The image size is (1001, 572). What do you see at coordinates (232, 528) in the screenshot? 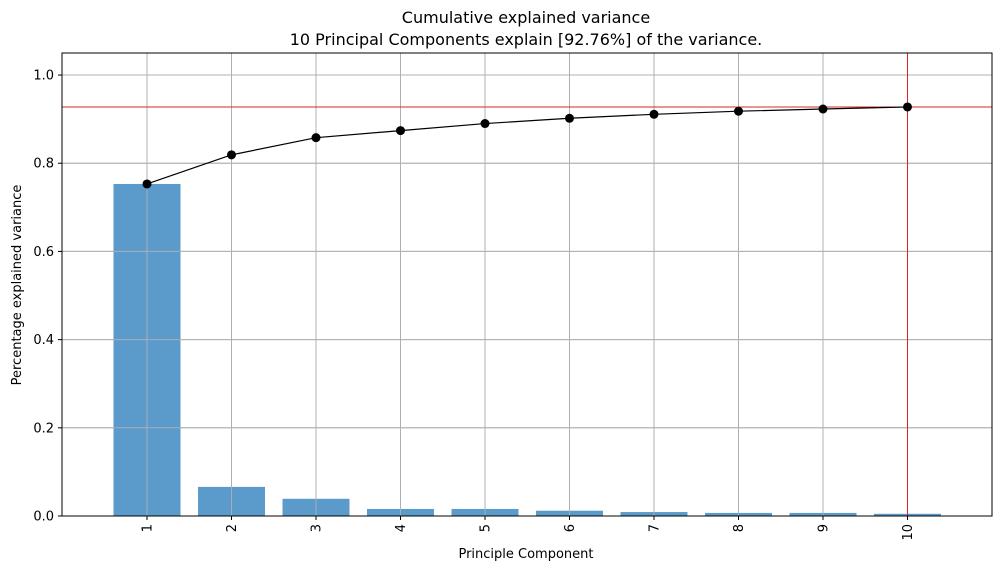
I see `x-tick-label: 2` at bounding box center [232, 528].